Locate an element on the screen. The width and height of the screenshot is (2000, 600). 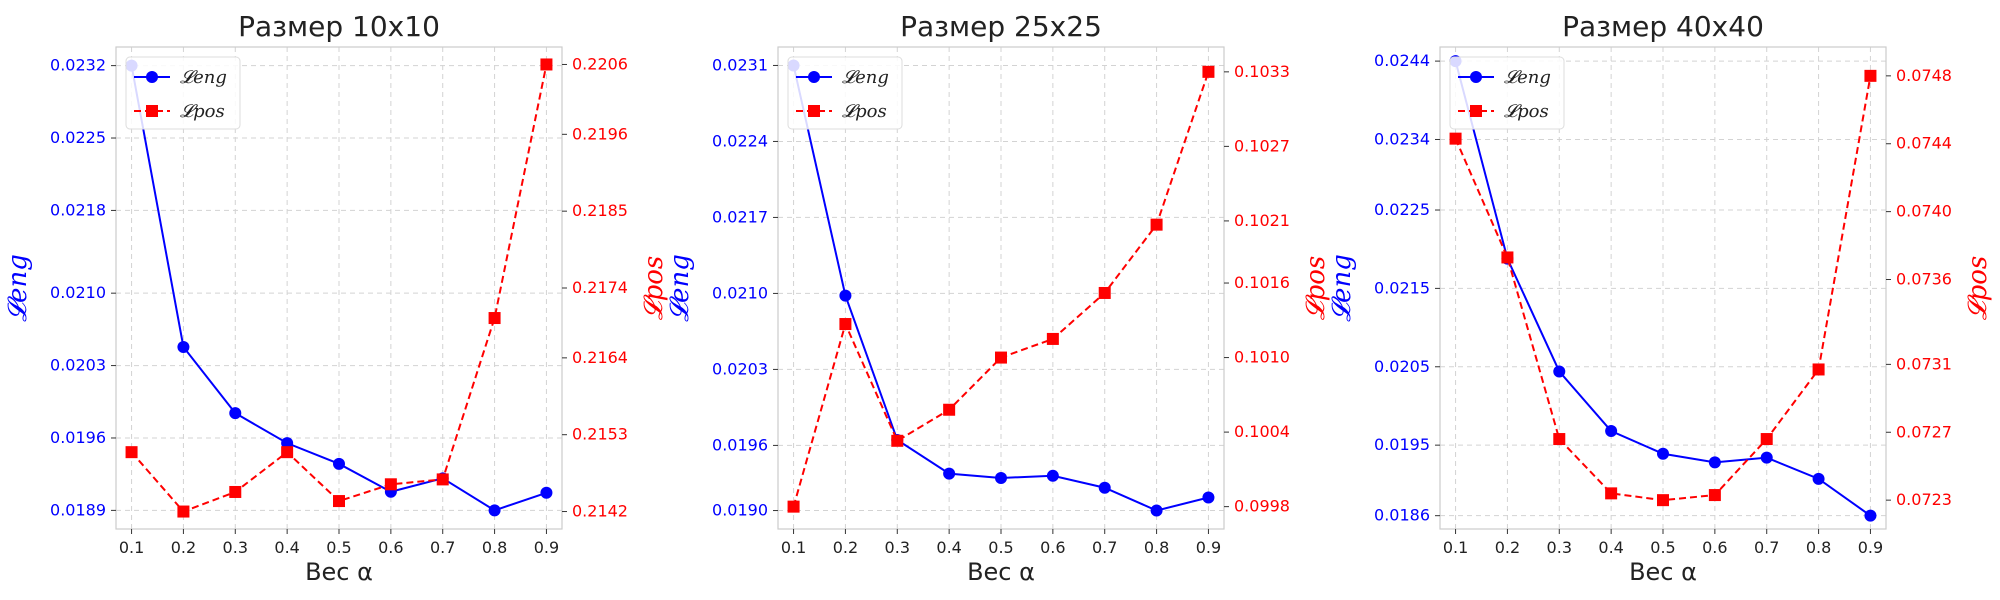
x-tick-label: 0.4 is located at coordinates (1610, 547).